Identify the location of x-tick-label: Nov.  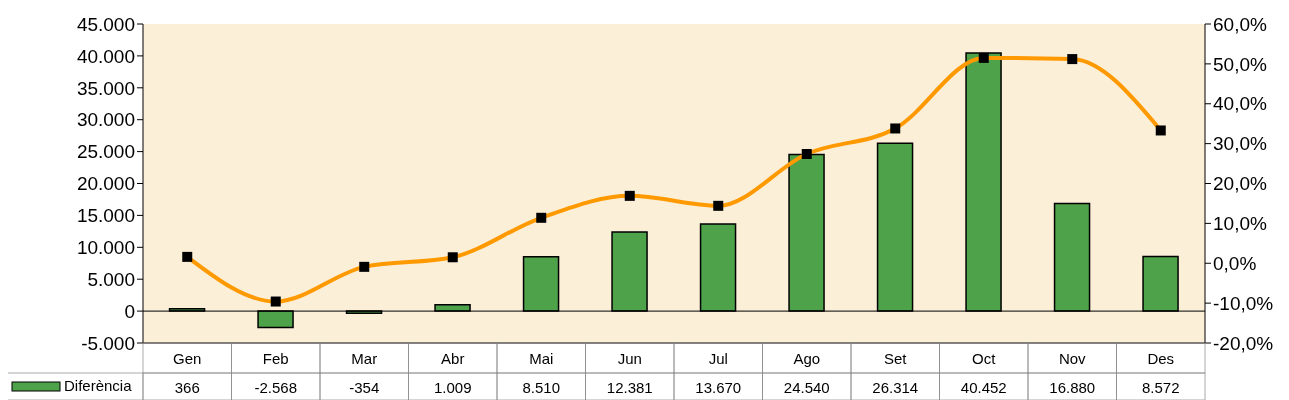
(1072, 358).